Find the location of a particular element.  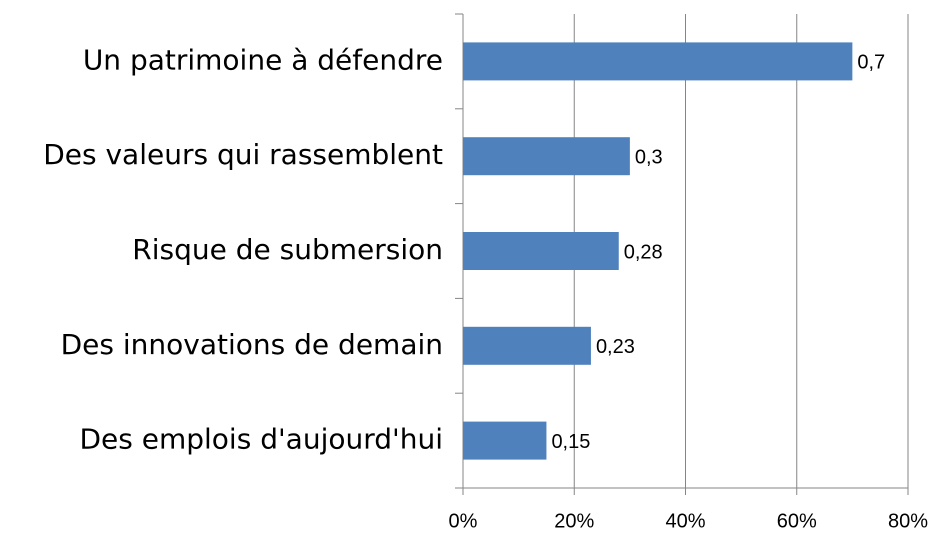

x-tick-label: 20% is located at coordinates (574, 521).